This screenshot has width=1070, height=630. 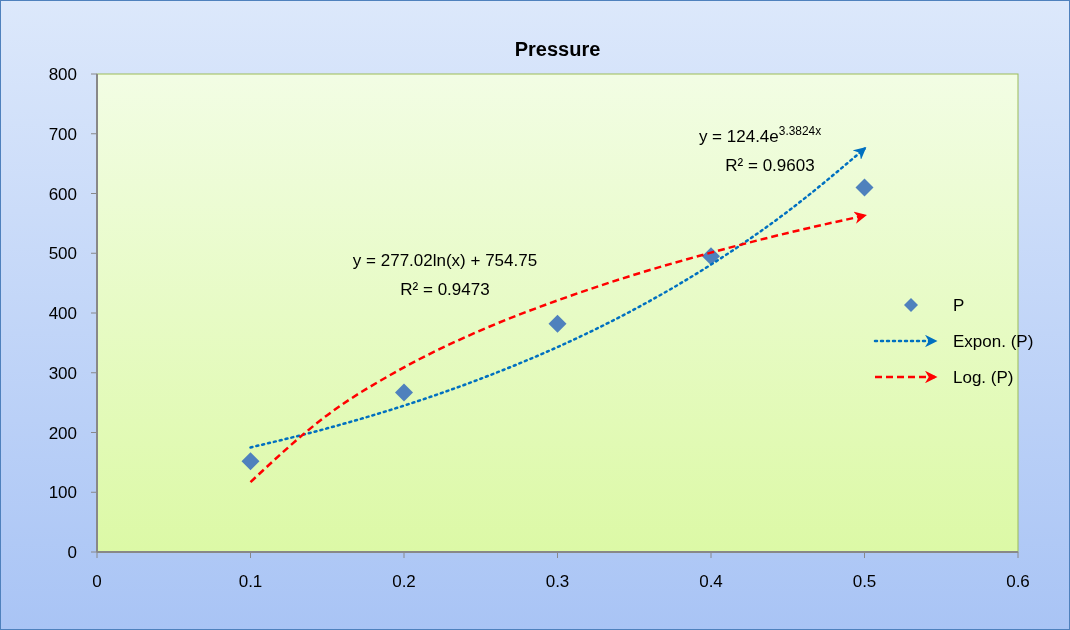 I want to click on legend-label: Log. (P), so click(x=983, y=377).